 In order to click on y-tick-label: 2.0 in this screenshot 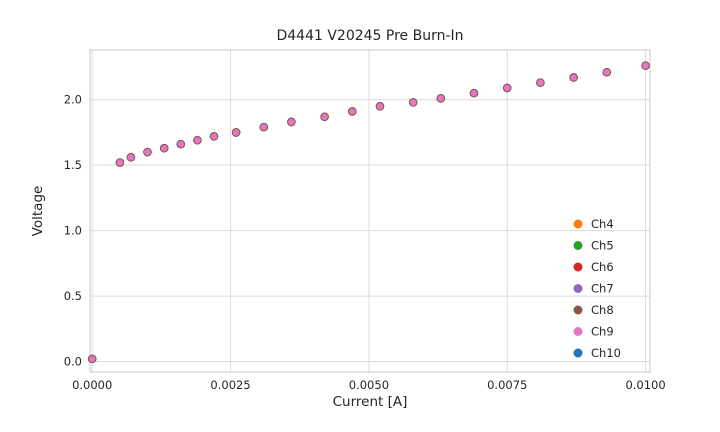, I will do `click(73, 100)`.